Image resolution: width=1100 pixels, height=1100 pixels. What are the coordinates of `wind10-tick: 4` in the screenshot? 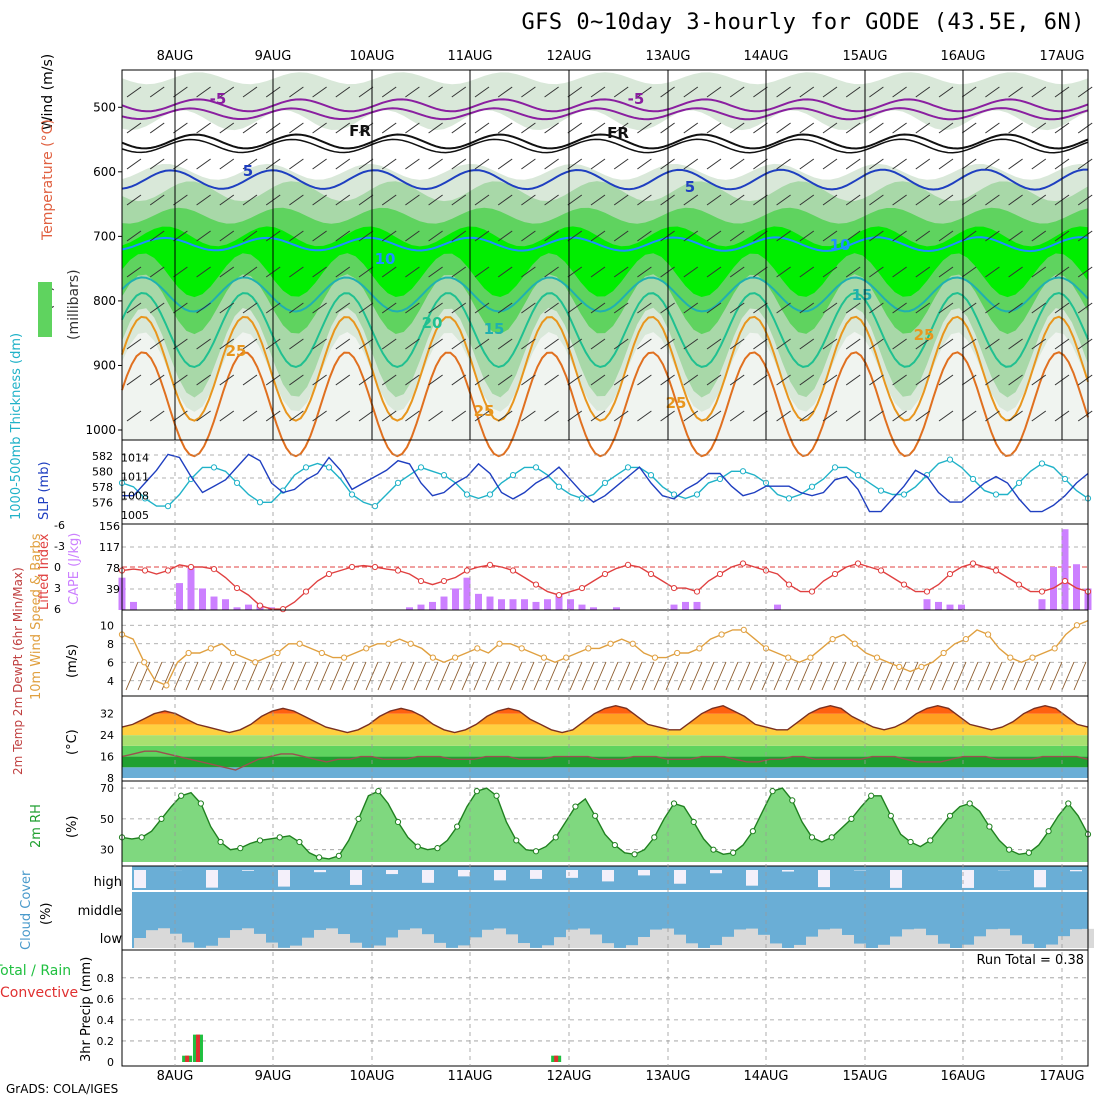 It's located at (110, 681).